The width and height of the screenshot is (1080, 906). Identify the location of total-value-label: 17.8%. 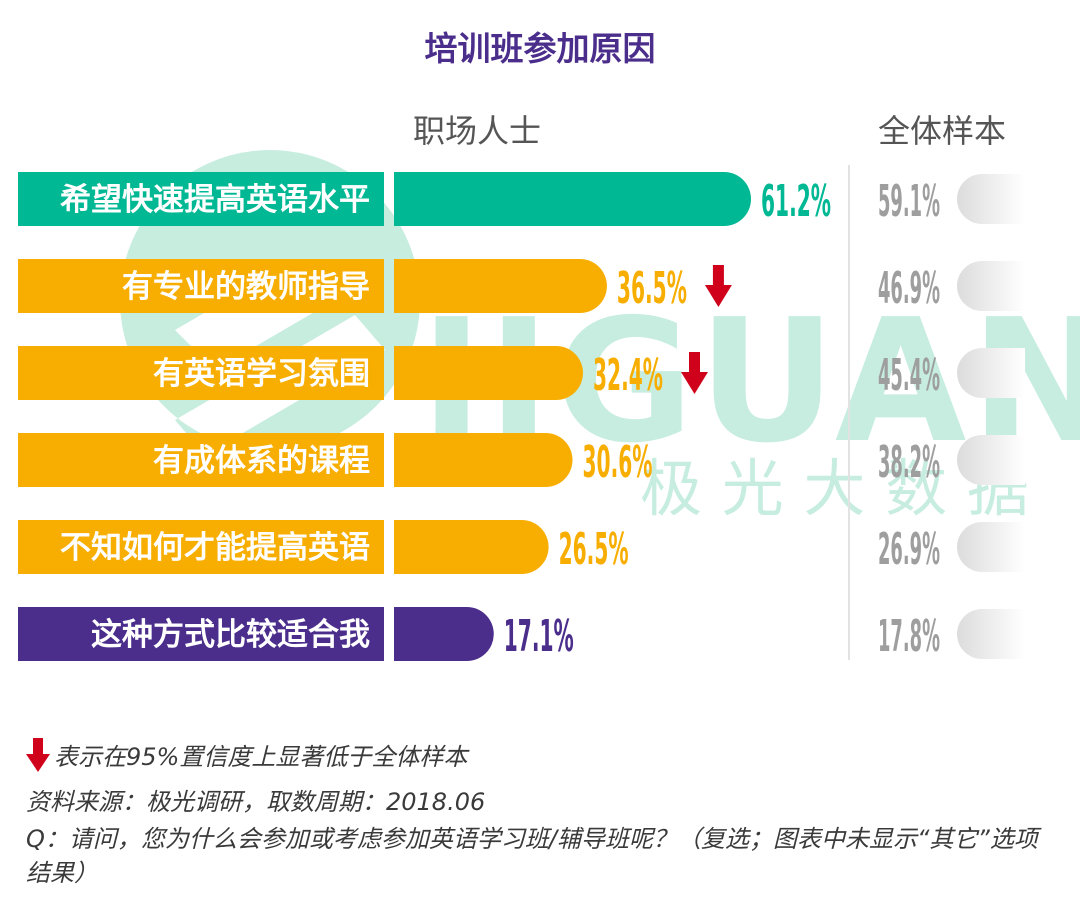
(909, 636).